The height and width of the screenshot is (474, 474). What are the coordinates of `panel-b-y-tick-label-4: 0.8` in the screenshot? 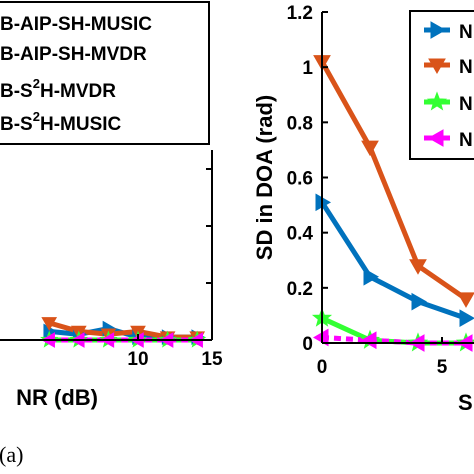 It's located at (300, 123).